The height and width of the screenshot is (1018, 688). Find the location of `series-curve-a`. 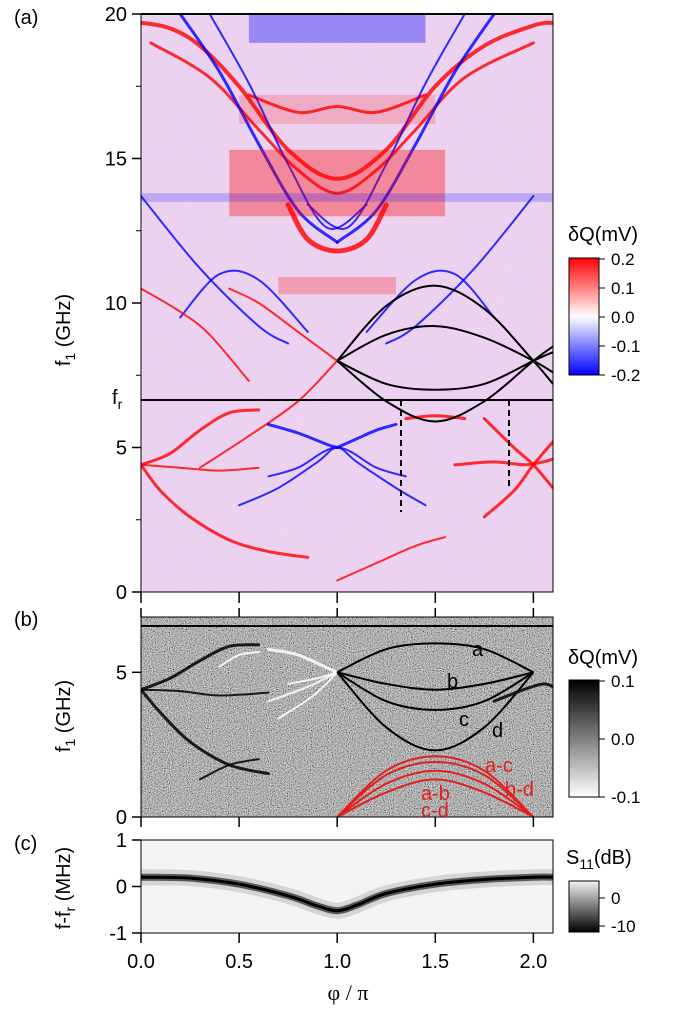

series-curve-a is located at coordinates (435, 658).